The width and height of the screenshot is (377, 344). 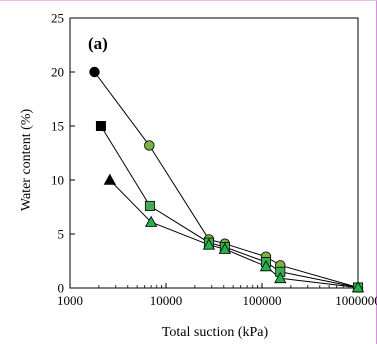 I want to click on y-tick-label: 0, so click(x=61, y=288).